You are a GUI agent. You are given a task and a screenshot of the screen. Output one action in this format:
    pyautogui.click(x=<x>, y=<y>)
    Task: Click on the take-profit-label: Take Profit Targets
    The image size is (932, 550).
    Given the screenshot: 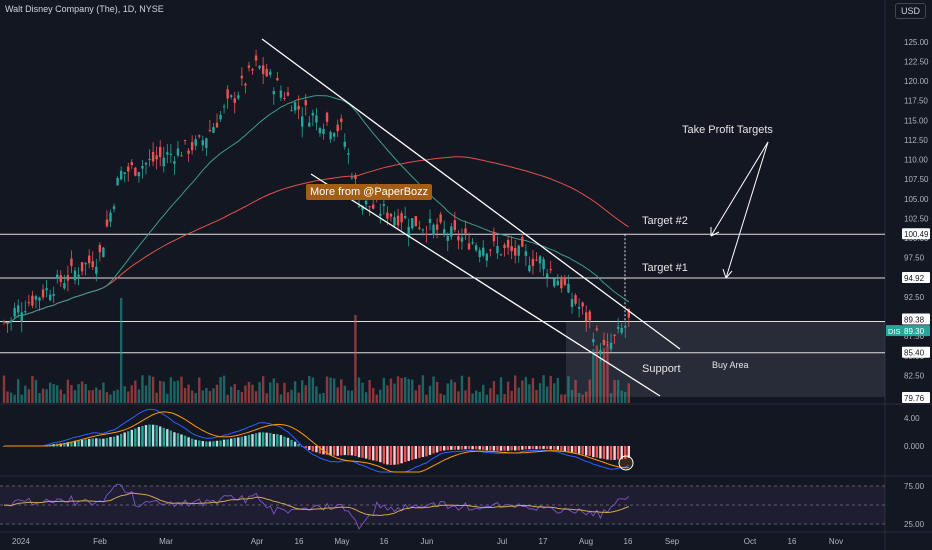 What is the action you would take?
    pyautogui.click(x=727, y=130)
    